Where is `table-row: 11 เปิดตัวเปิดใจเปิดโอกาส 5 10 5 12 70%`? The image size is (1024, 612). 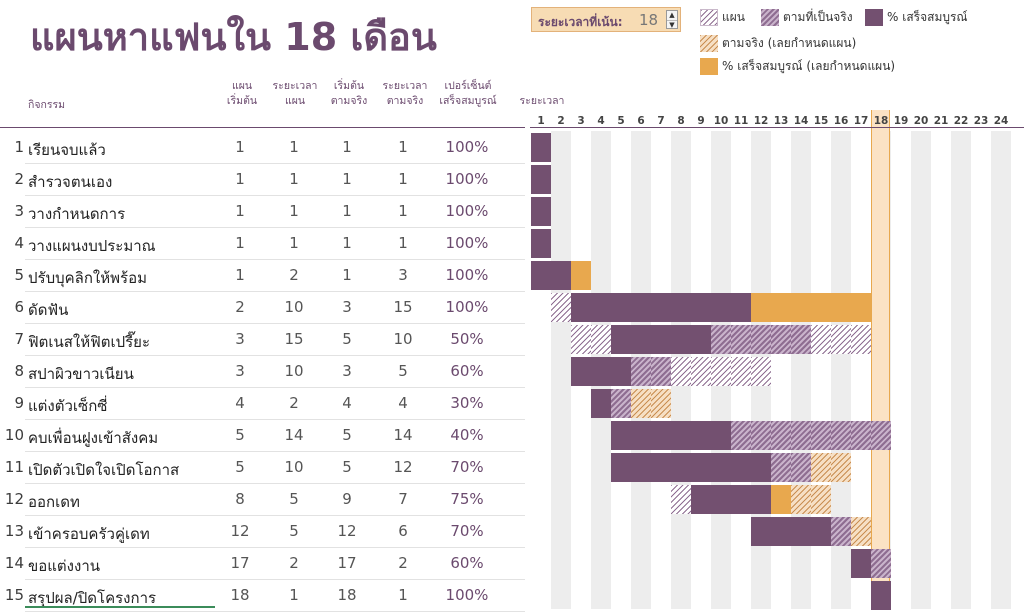 table-row: 11 เปิดตัวเปิดใจเปิดโอกาส 5 10 5 12 70% is located at coordinates (262, 468).